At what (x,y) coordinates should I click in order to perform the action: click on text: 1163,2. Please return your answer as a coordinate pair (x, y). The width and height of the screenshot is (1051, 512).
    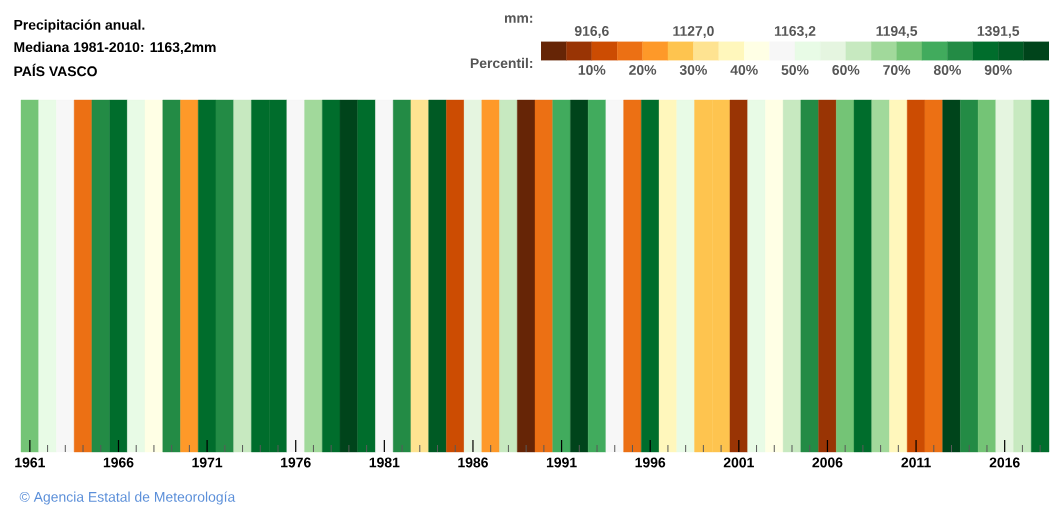
    Looking at the image, I should click on (795, 32).